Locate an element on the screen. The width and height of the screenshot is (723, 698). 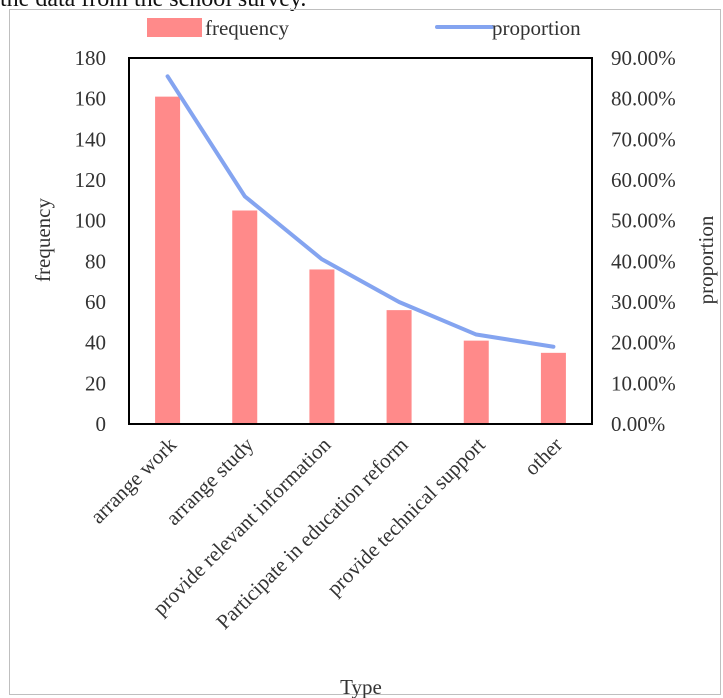
y-tick-label: 100 is located at coordinates (91, 221).